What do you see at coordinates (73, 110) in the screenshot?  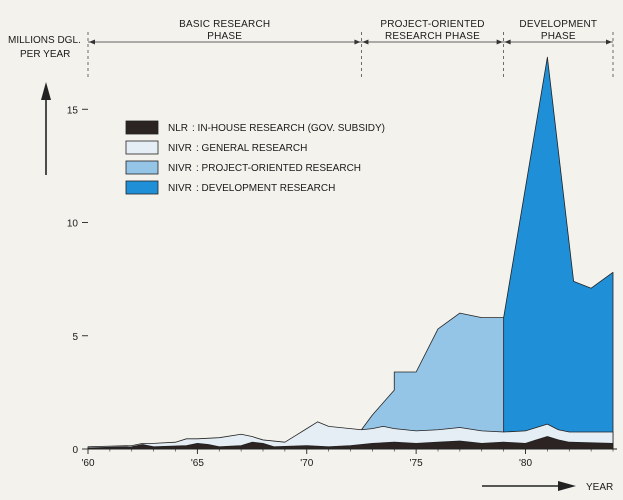 I see `y-tick-label: 15` at bounding box center [73, 110].